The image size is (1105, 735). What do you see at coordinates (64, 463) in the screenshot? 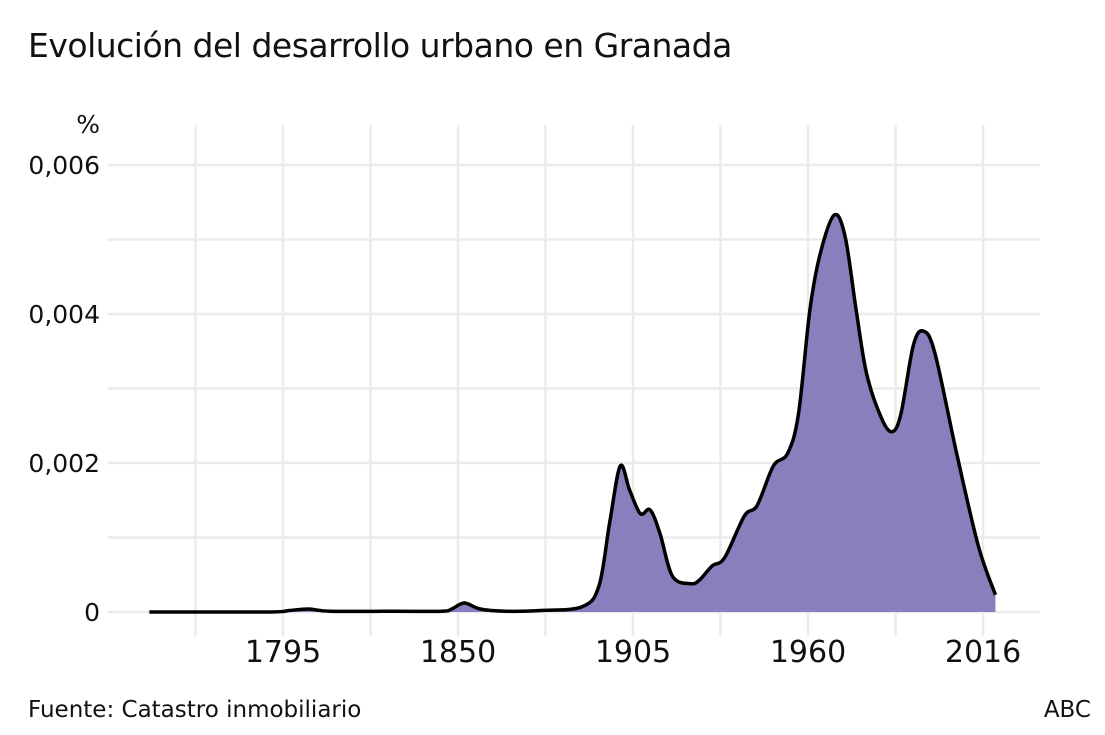
I see `y-tick-label: 0,002` at bounding box center [64, 463].